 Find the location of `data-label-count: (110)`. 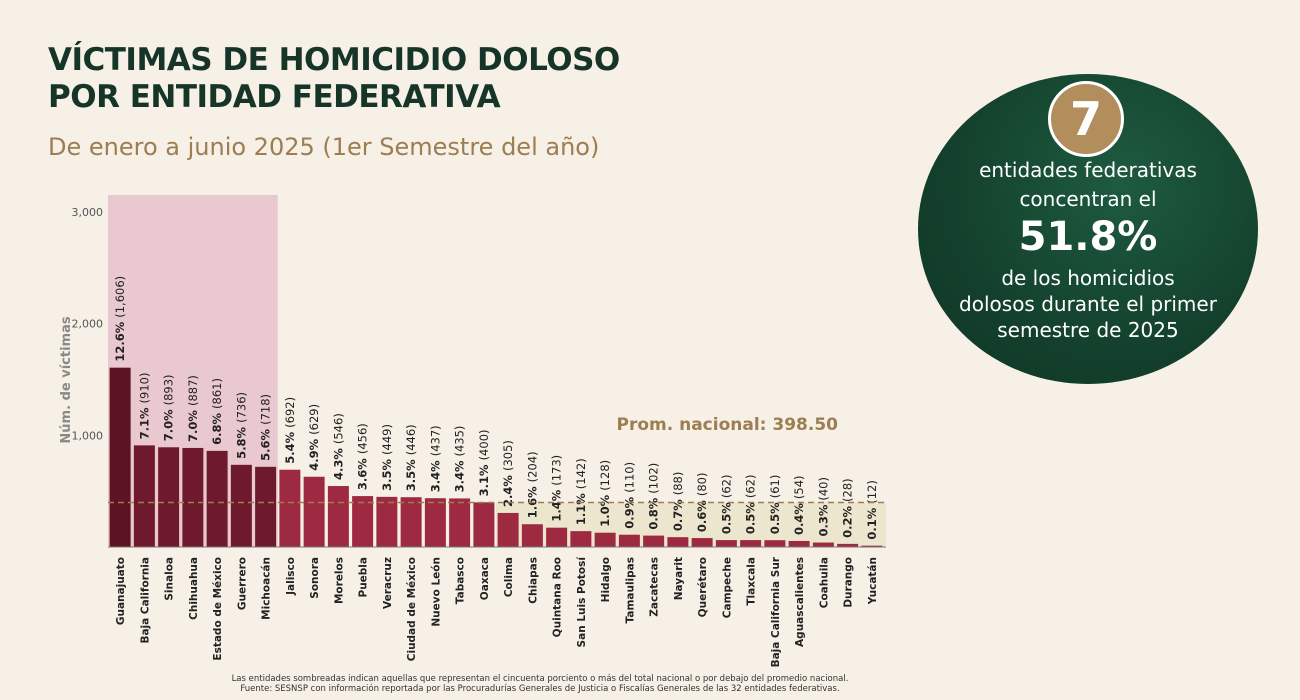

data-label-count: (110) is located at coordinates (629, 477).